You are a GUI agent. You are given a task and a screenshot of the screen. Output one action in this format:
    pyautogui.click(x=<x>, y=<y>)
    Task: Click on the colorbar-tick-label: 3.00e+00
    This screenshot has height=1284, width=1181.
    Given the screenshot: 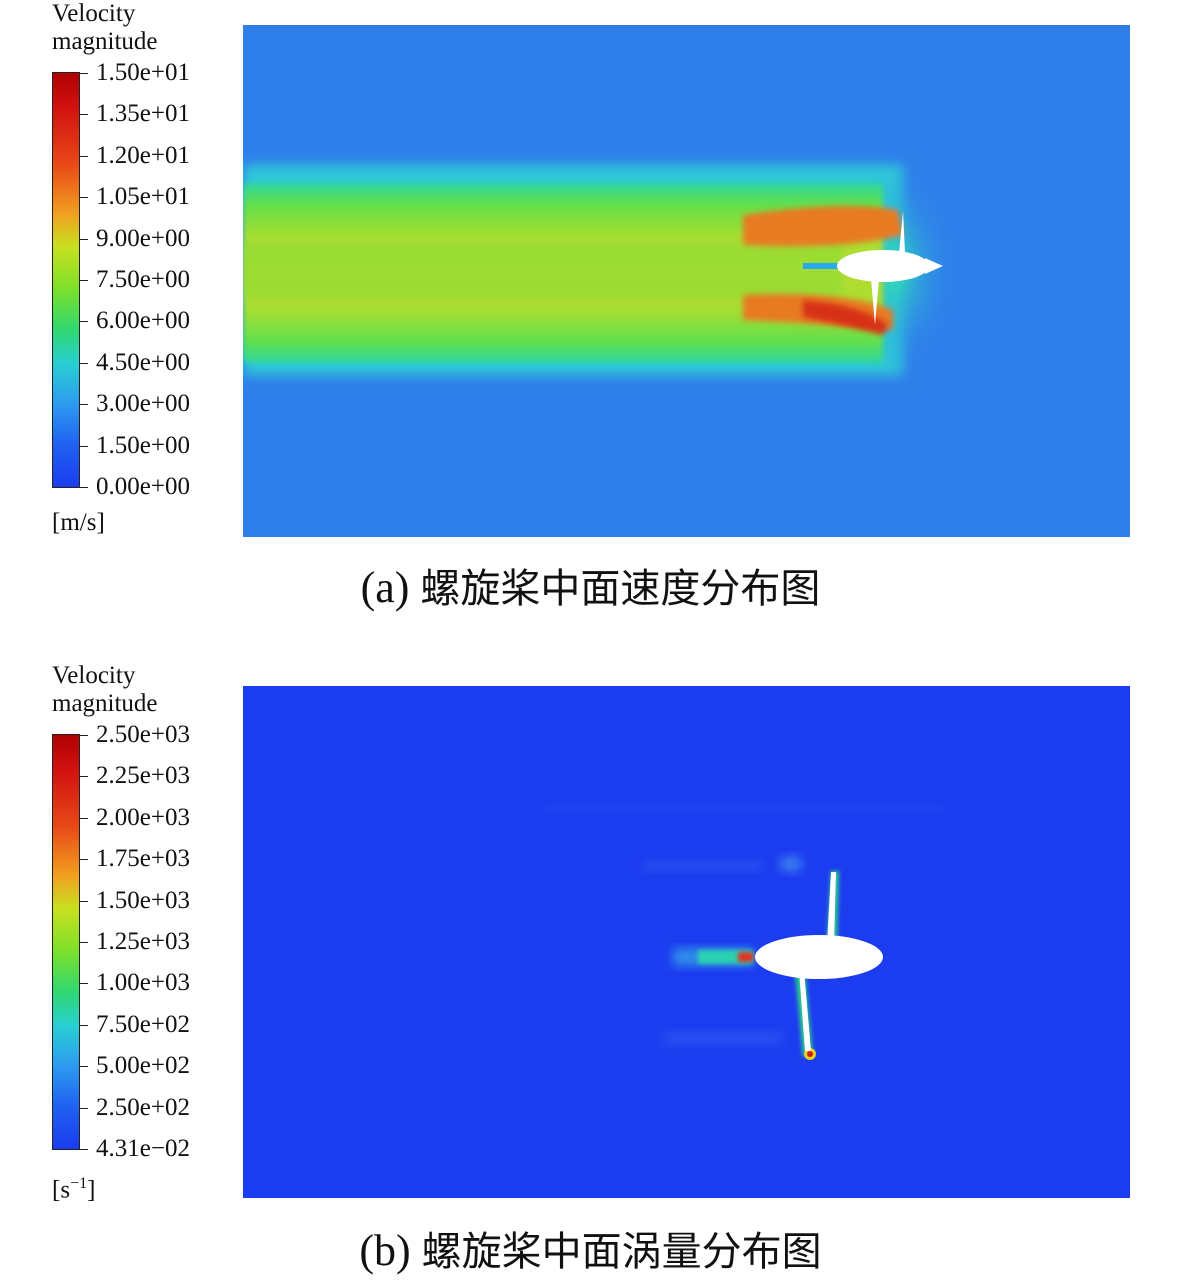 What is the action you would take?
    pyautogui.click(x=143, y=404)
    